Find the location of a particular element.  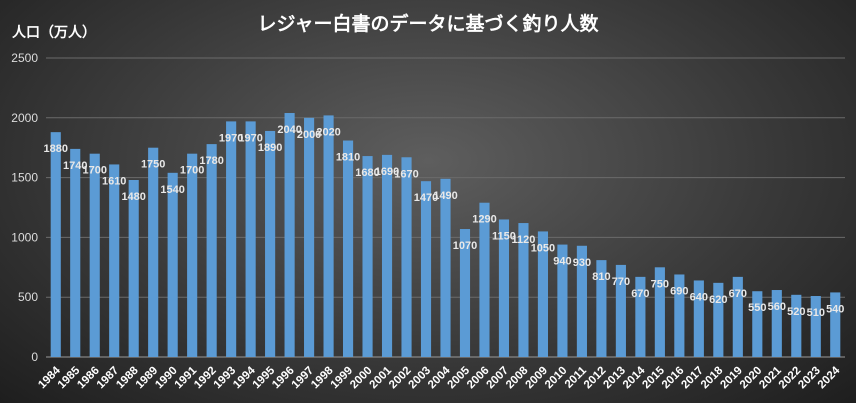

data-label: 620 is located at coordinates (718, 300).